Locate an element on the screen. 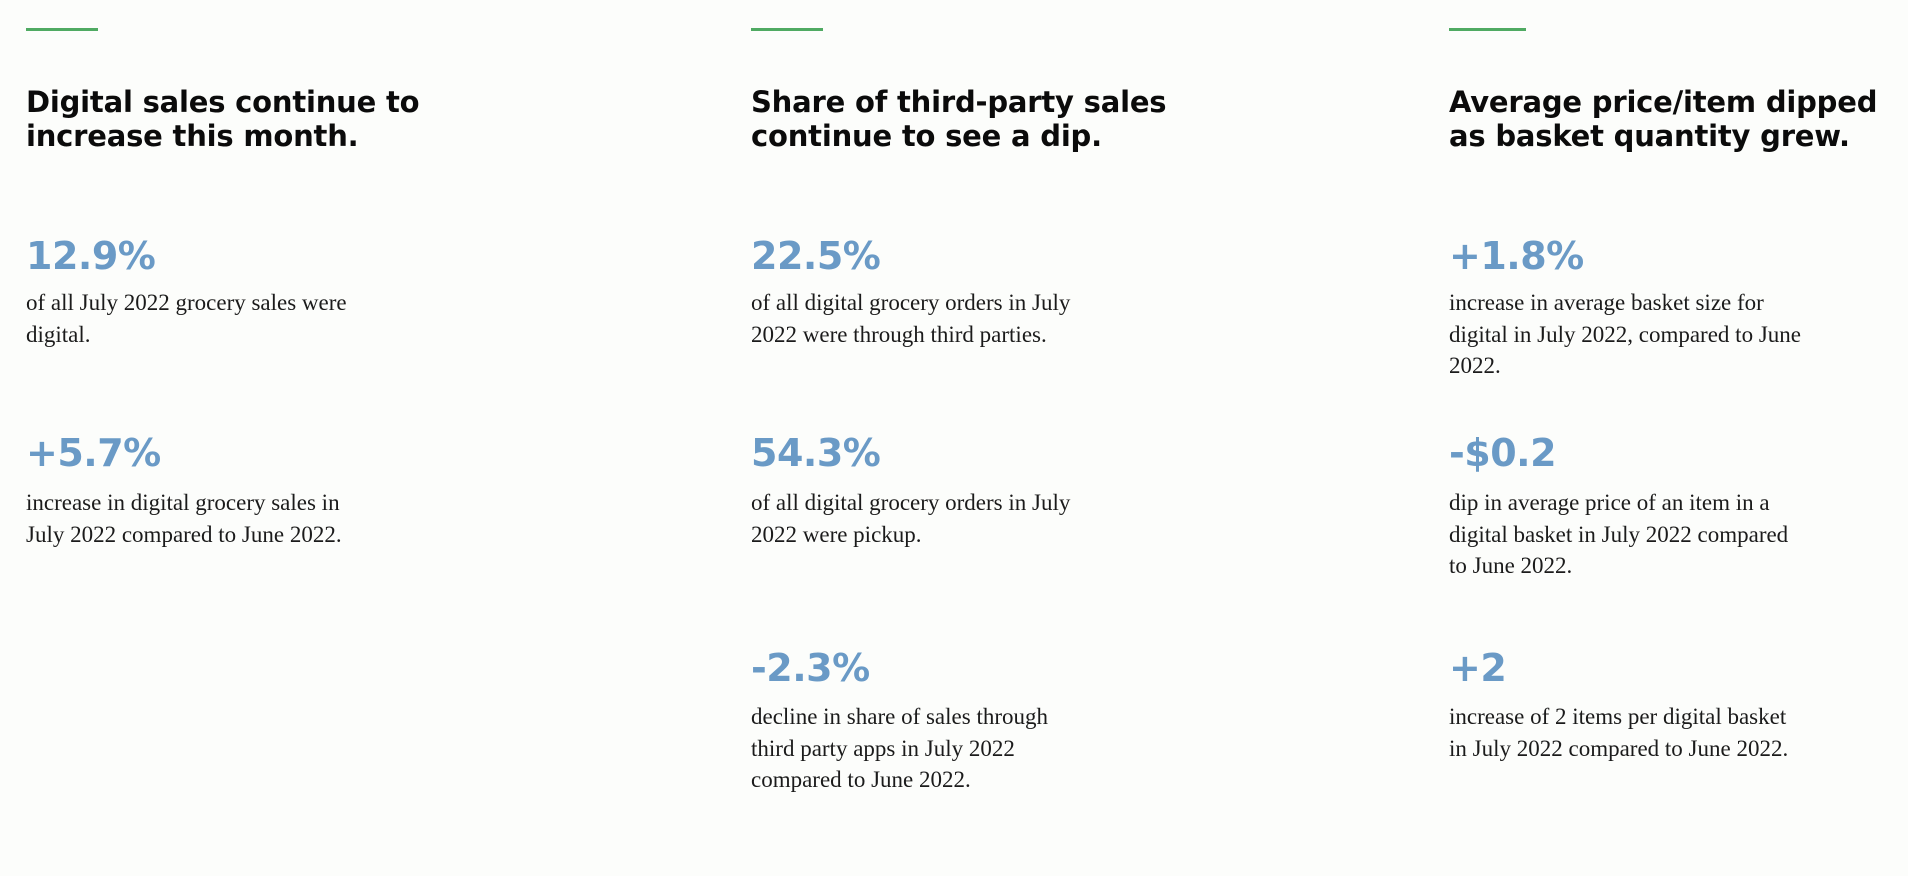 This screenshot has height=876, width=1908. column-title-line: Digital sales continue to is located at coordinates (223, 102).